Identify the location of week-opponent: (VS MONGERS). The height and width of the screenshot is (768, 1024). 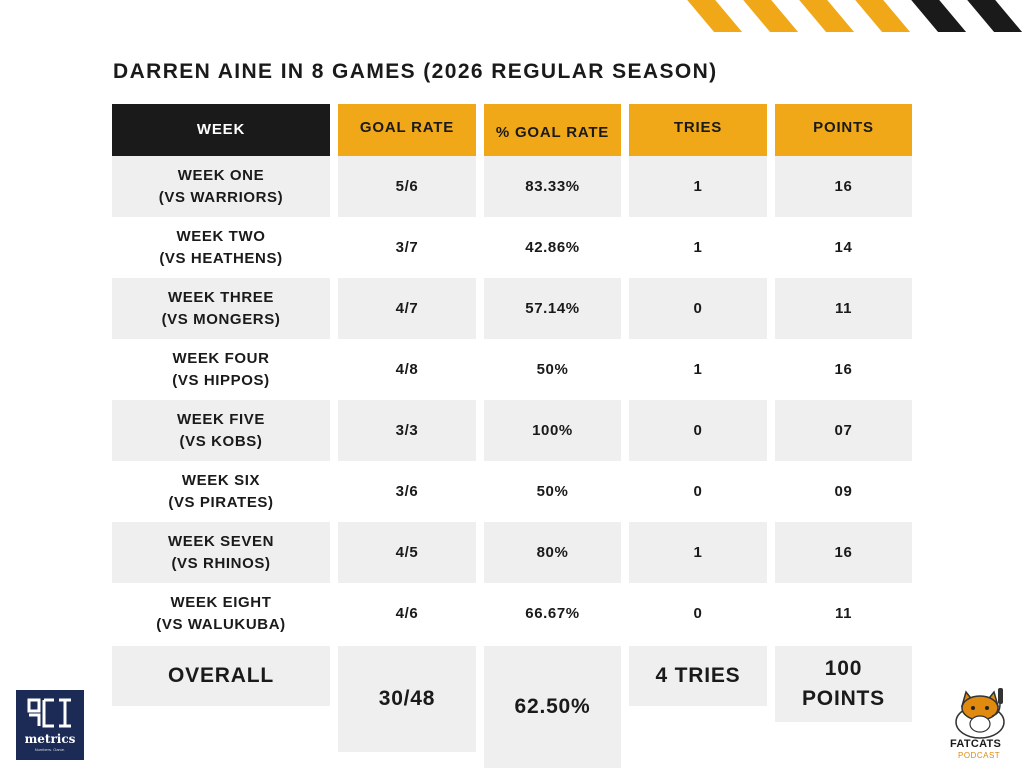
(221, 319).